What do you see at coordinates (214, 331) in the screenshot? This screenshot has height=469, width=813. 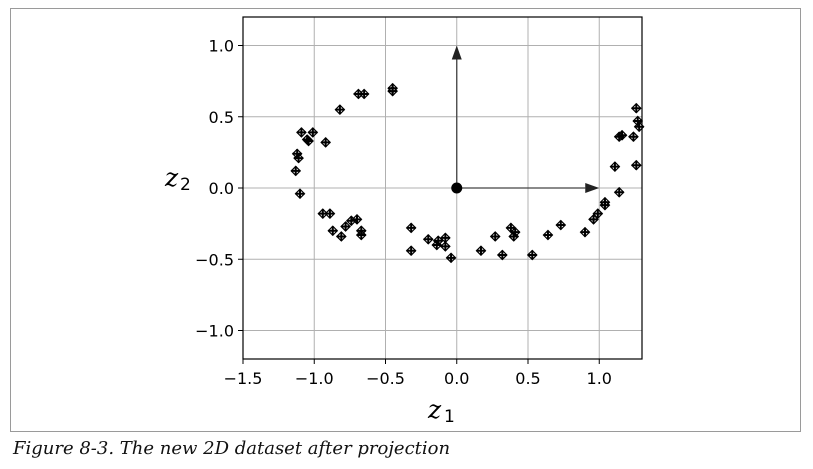 I see `y-tick-label: −1.0` at bounding box center [214, 331].